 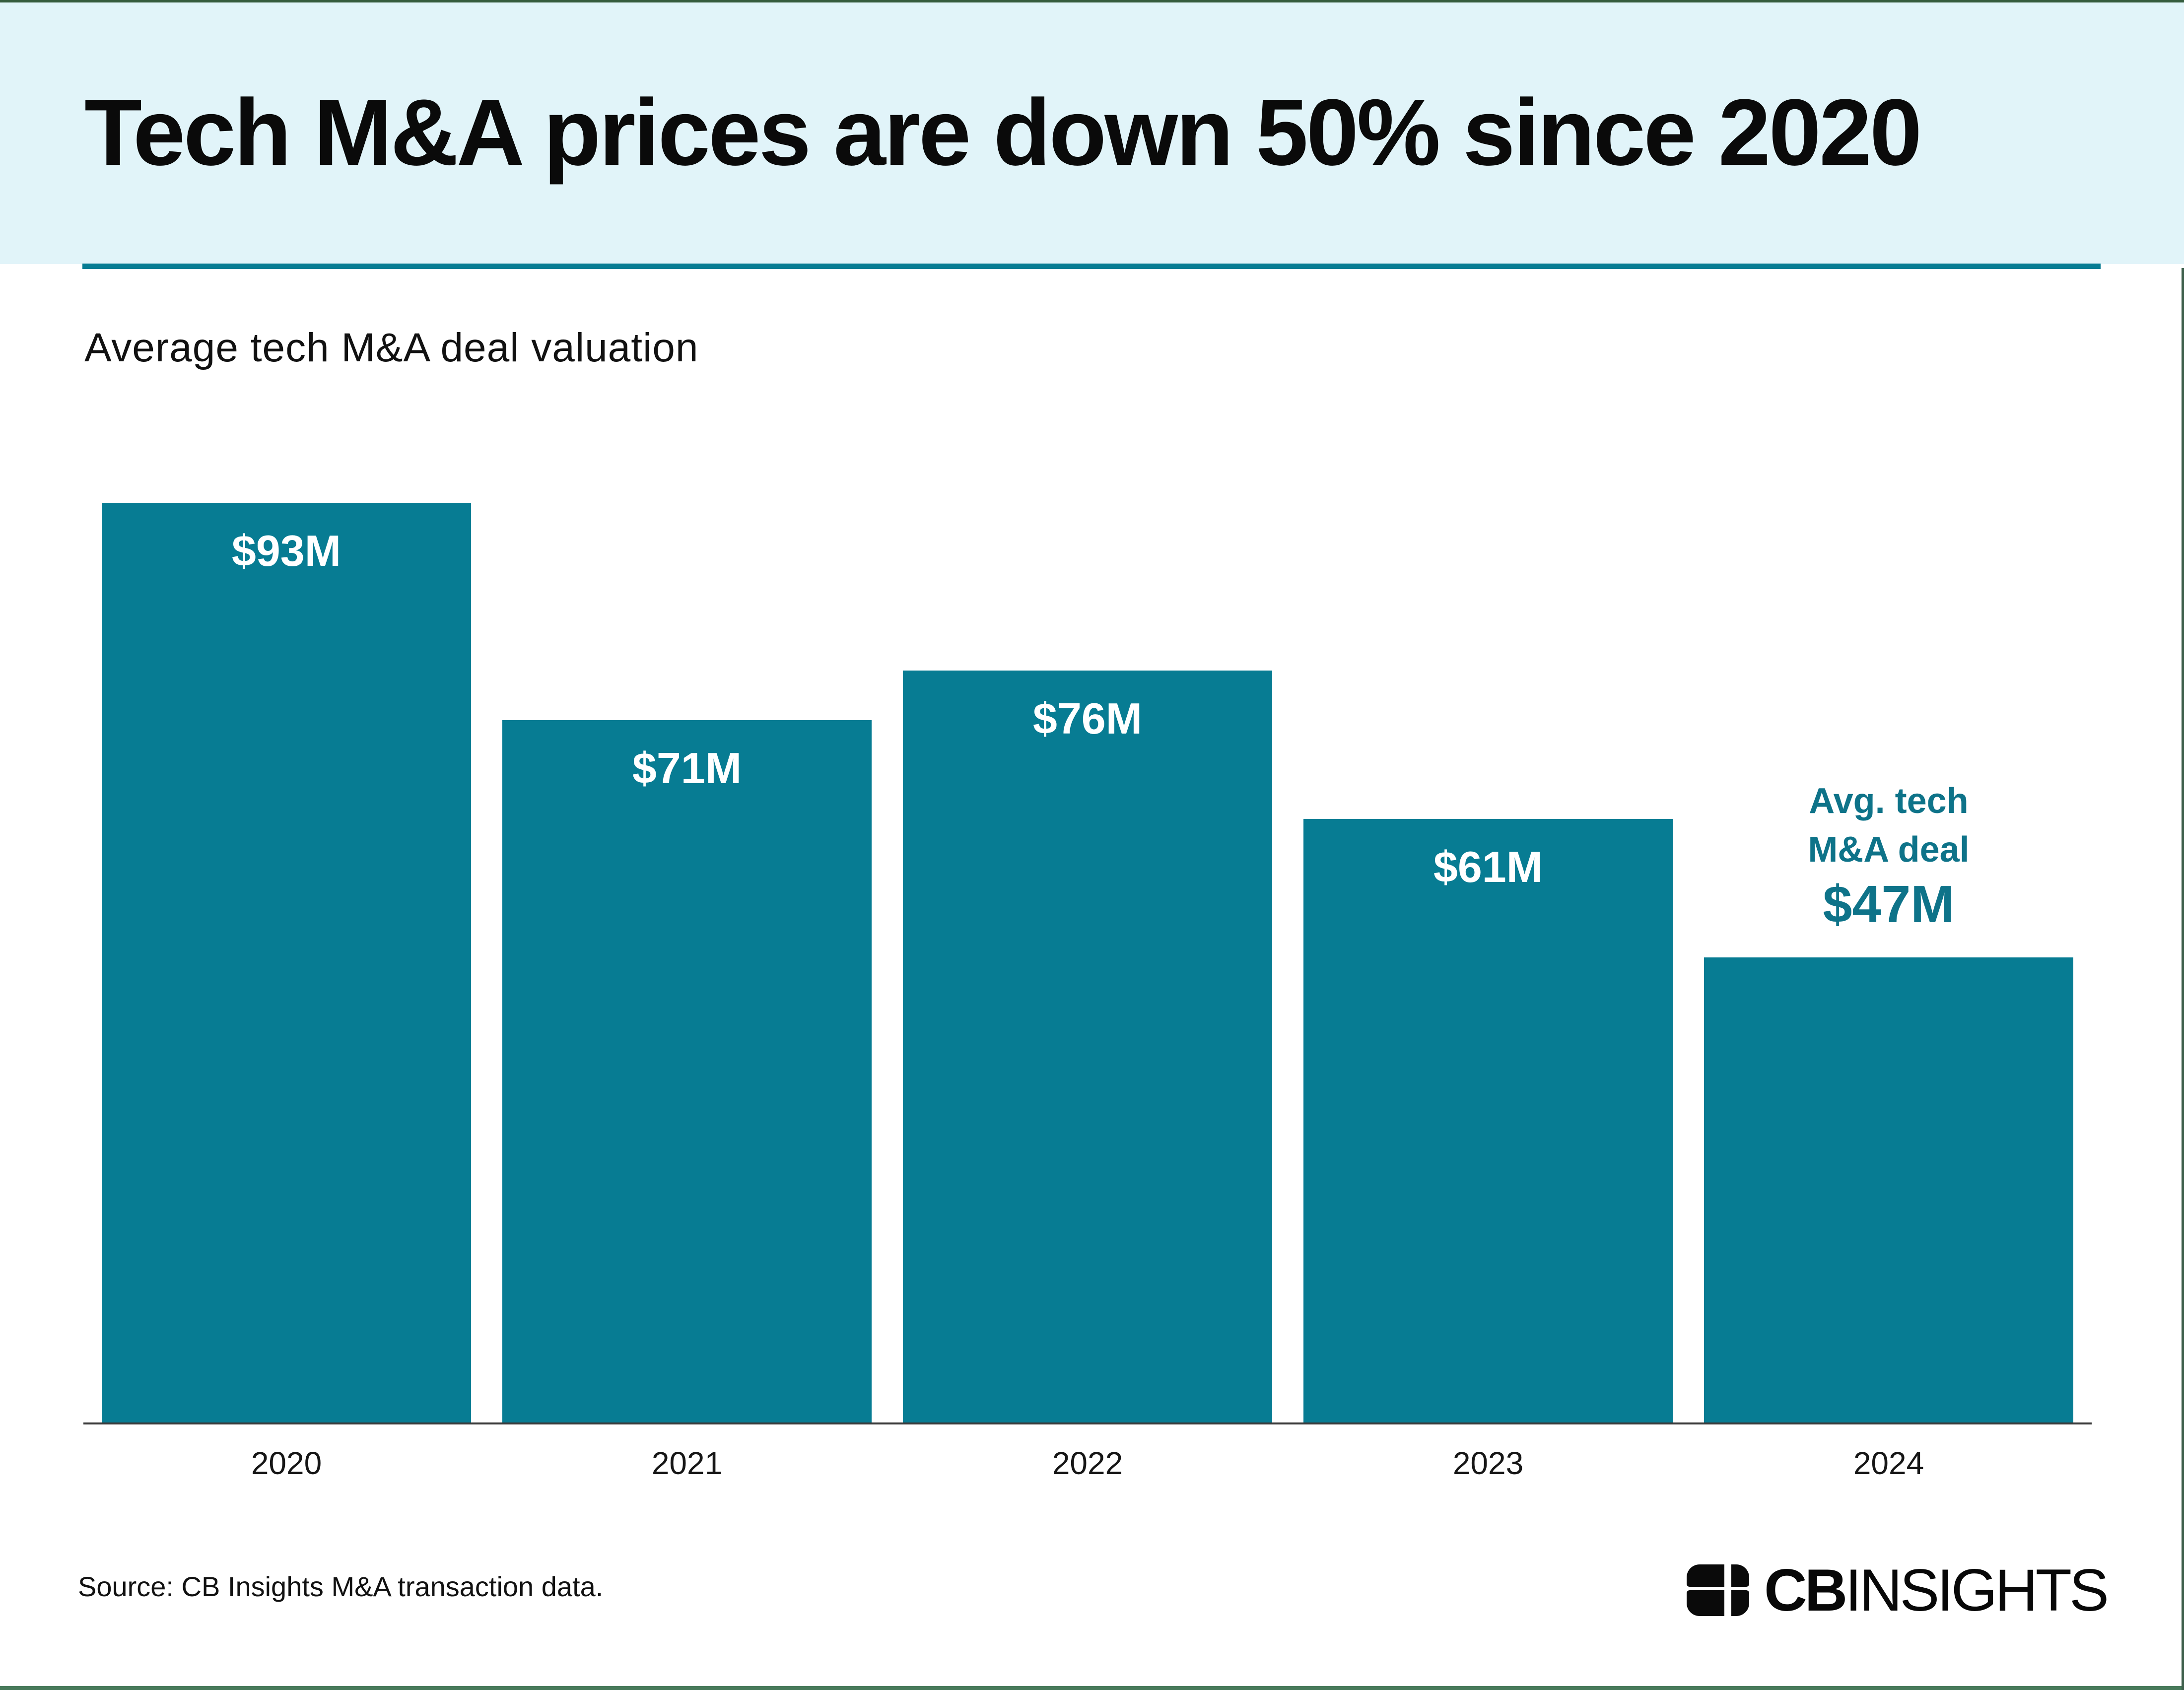 What do you see at coordinates (1488, 1463) in the screenshot?
I see `x-axis-label-2023: 2023` at bounding box center [1488, 1463].